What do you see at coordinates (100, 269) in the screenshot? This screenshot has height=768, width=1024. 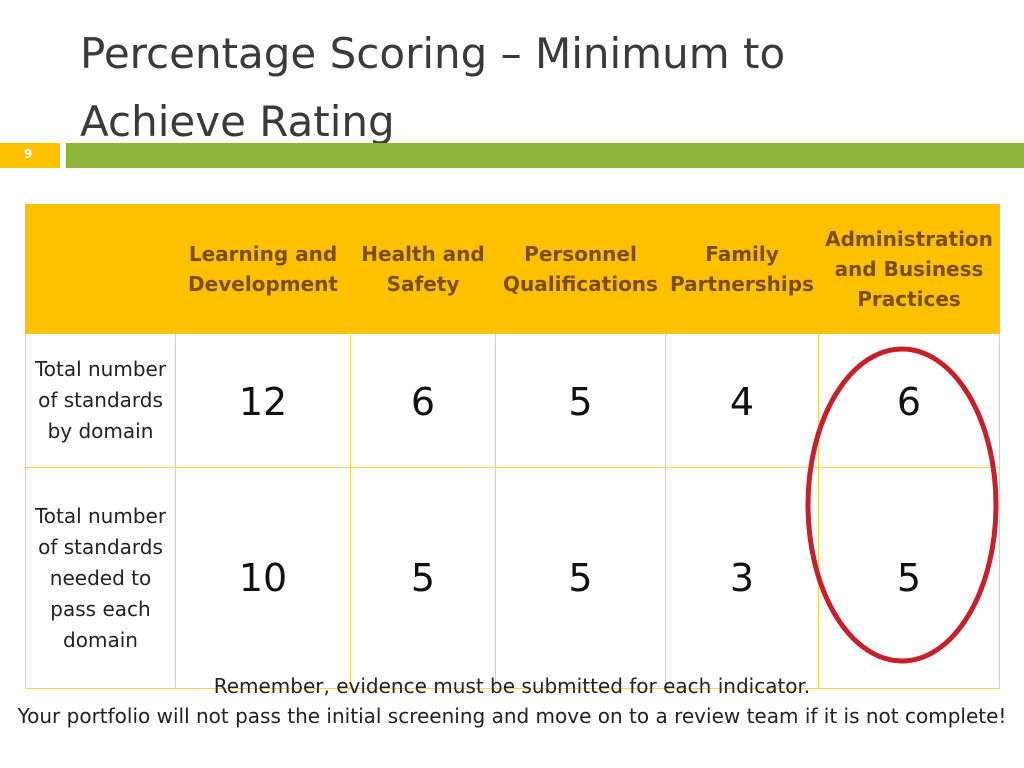 I see `header-corner` at bounding box center [100, 269].